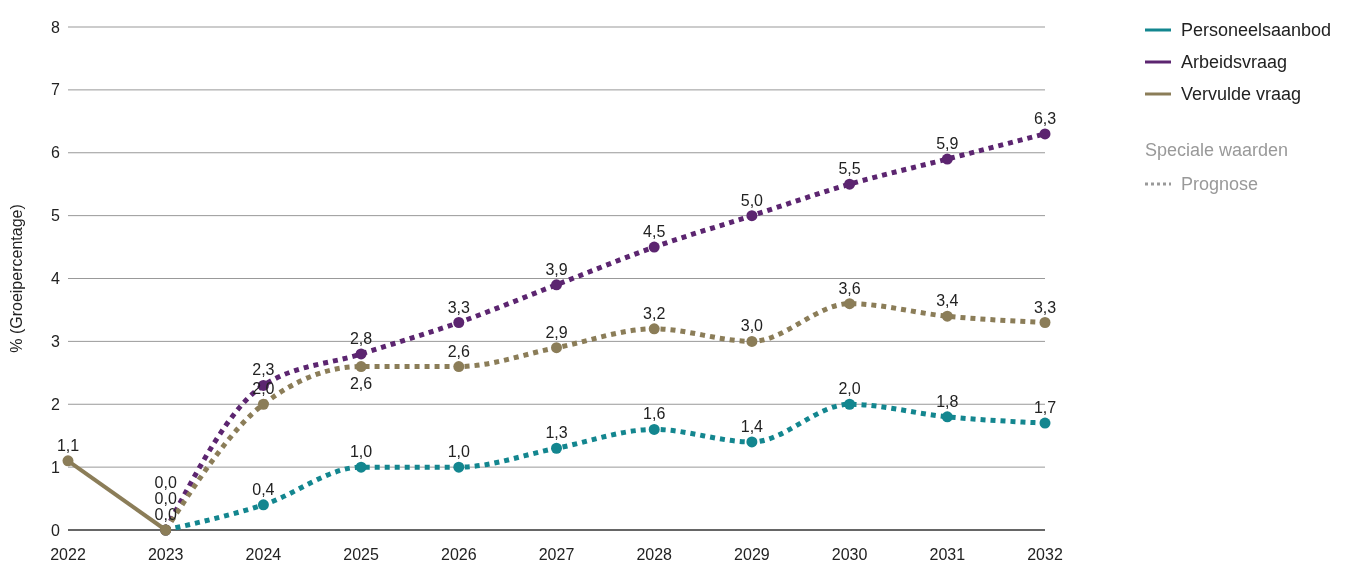 The width and height of the screenshot is (1366, 565). Describe the element at coordinates (165, 554) in the screenshot. I see `x-tick-label: 2023` at that location.